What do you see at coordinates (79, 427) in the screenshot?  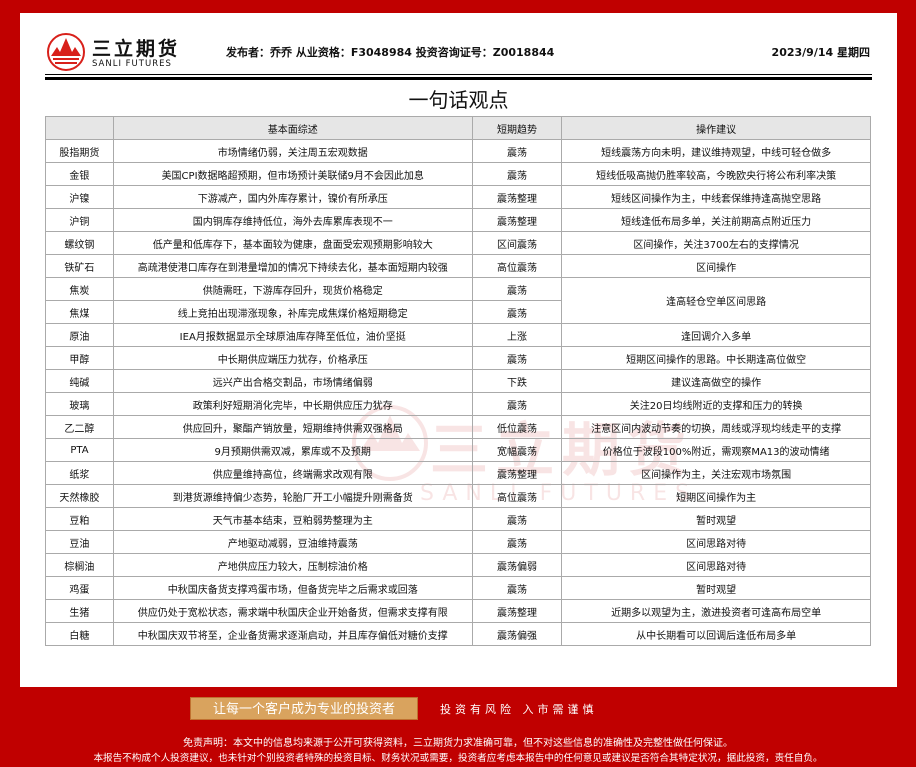 I see `commodity-name: 乙二醇` at bounding box center [79, 427].